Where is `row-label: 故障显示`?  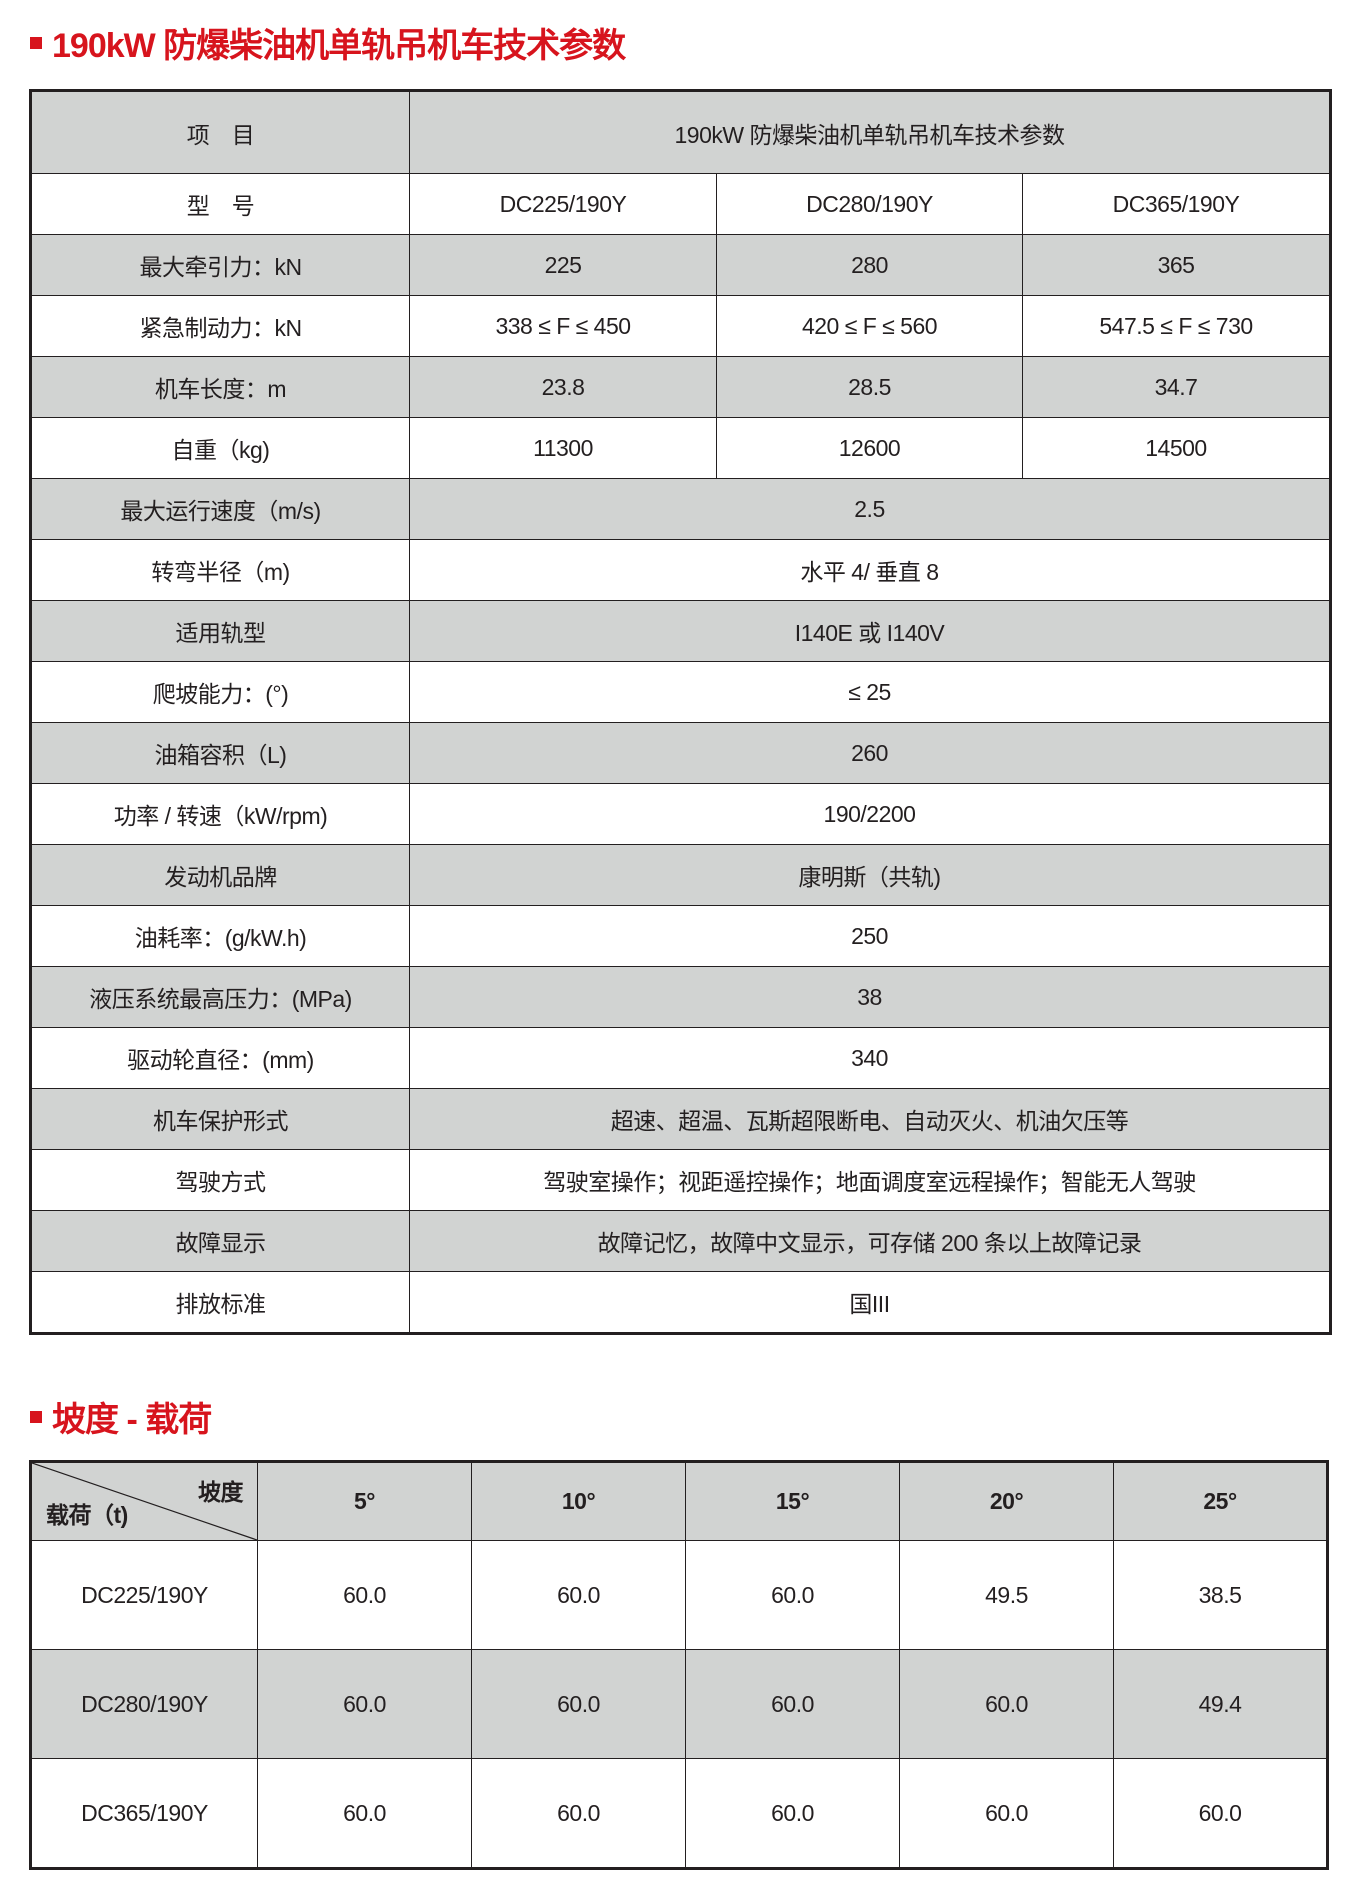
row-label: 故障显示 is located at coordinates (220, 1241).